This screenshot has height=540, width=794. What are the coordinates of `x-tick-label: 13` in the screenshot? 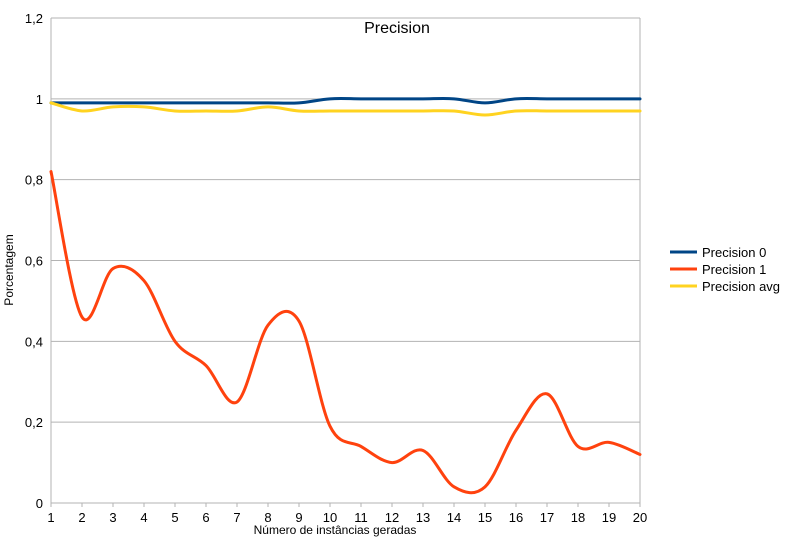 It's located at (423, 517).